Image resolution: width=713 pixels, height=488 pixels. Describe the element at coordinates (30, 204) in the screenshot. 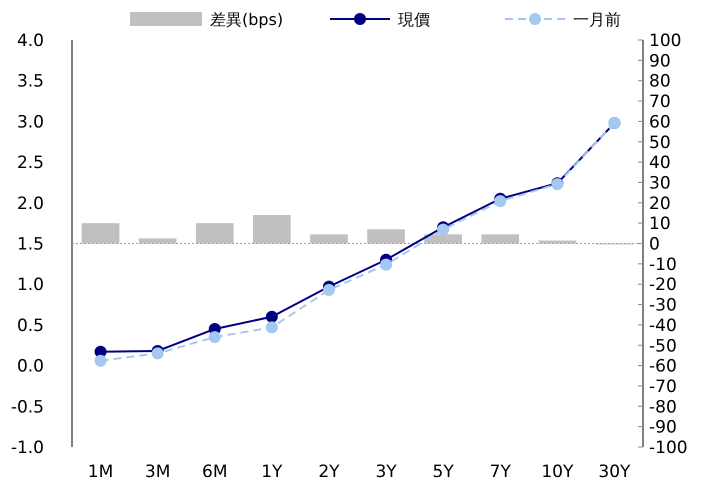

I see `y-tick-label: 2.0` at that location.